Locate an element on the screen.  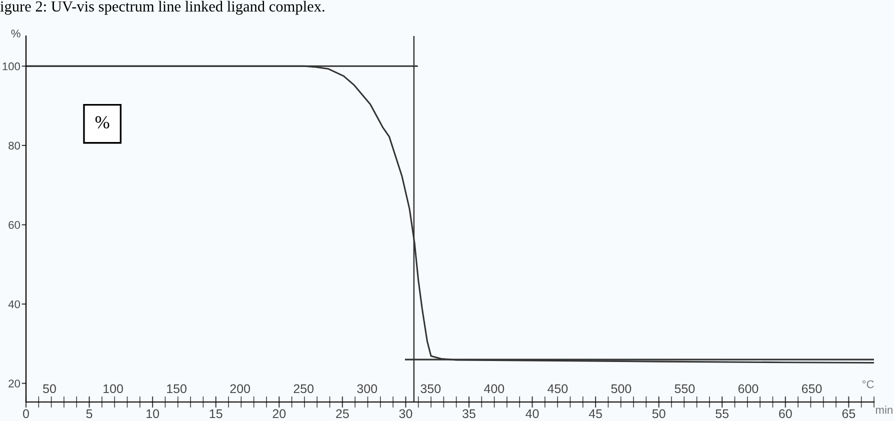
x2-tick-label: 50 is located at coordinates (49, 389).